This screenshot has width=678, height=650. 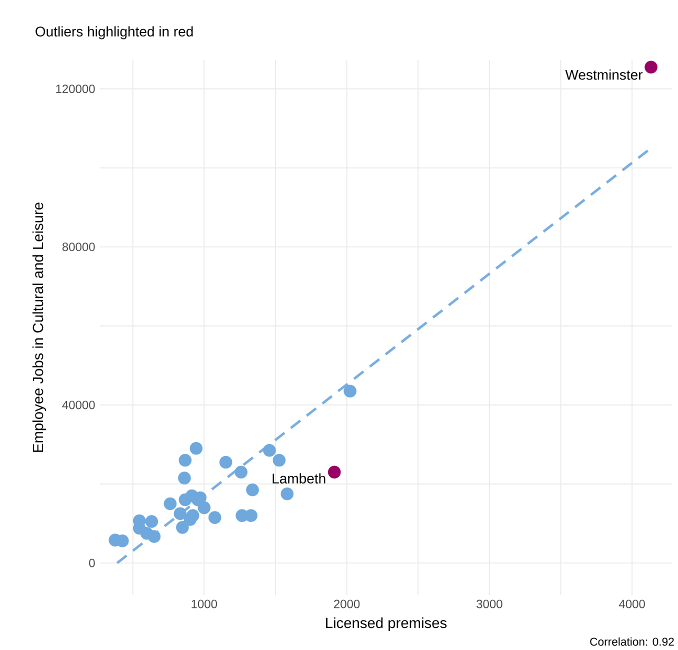 What do you see at coordinates (114, 33) in the screenshot?
I see `chart-title: Outliers highlighted in red` at bounding box center [114, 33].